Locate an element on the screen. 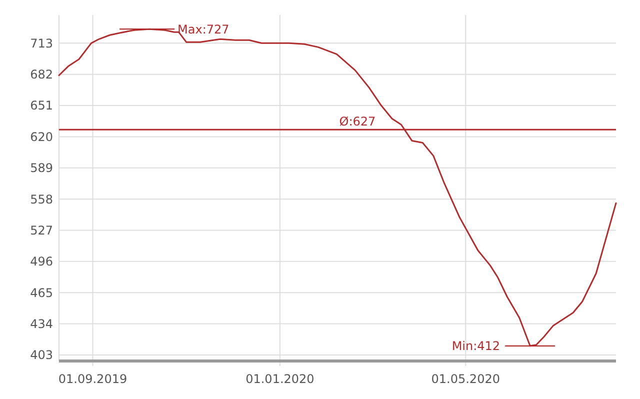  annotation: Min:412 is located at coordinates (476, 346).